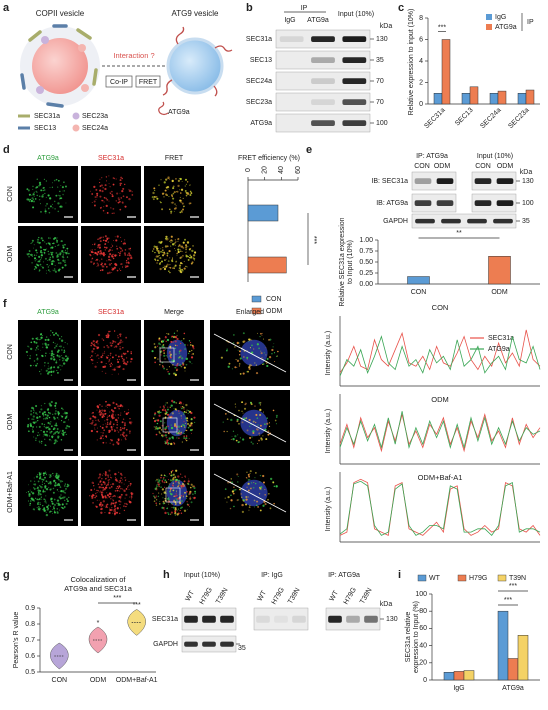  What do you see at coordinates (354, 102) in the screenshot?
I see `band` at bounding box center [354, 102].